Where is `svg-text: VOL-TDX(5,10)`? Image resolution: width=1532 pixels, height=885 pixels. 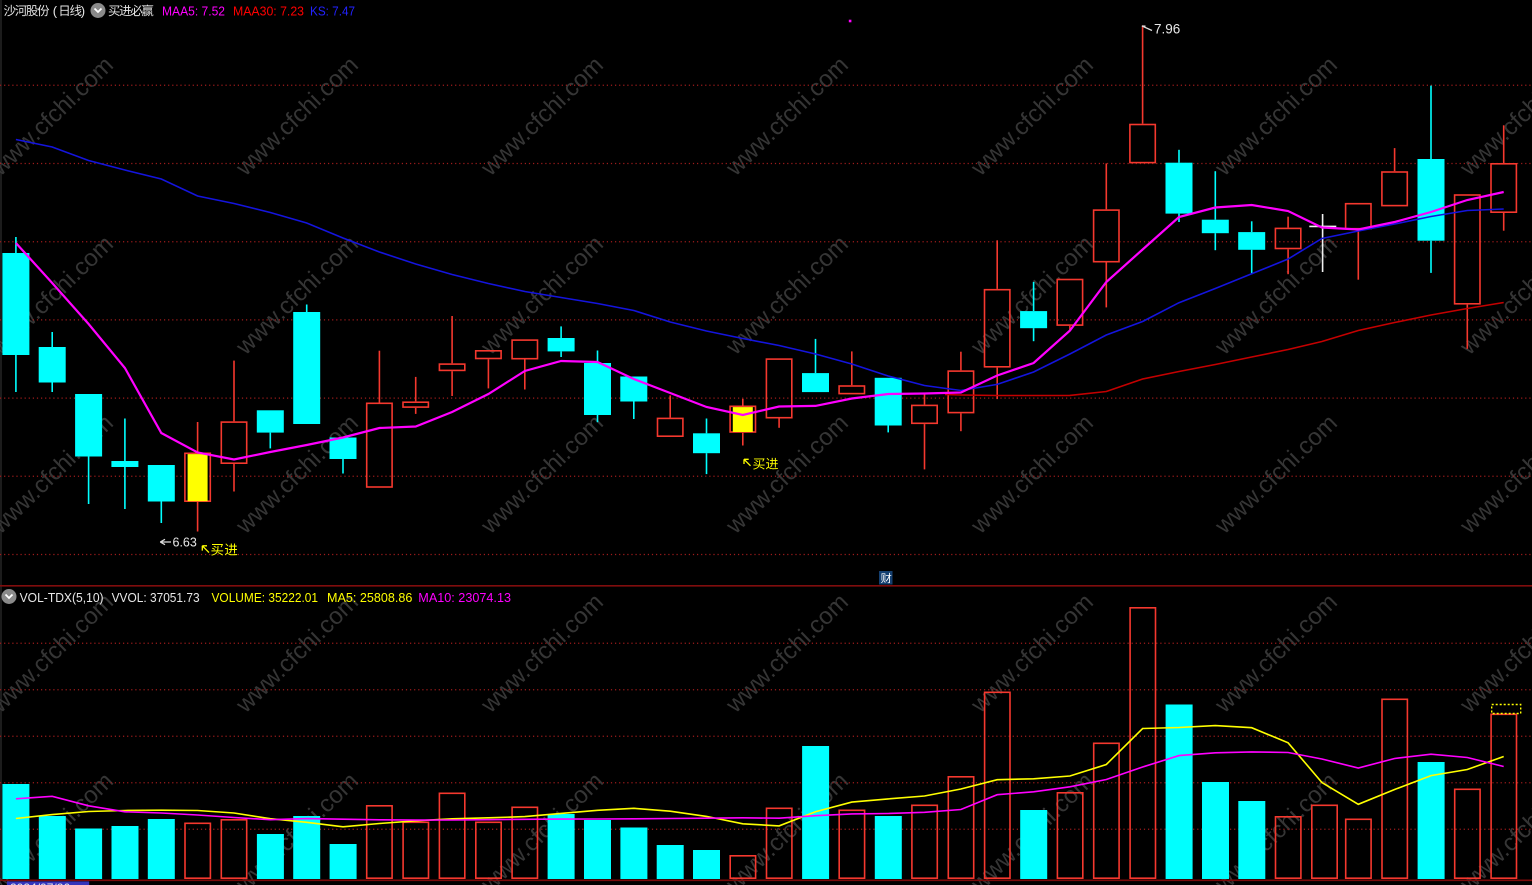 svg-text: VOL-TDX(5,10) is located at coordinates (62, 597).